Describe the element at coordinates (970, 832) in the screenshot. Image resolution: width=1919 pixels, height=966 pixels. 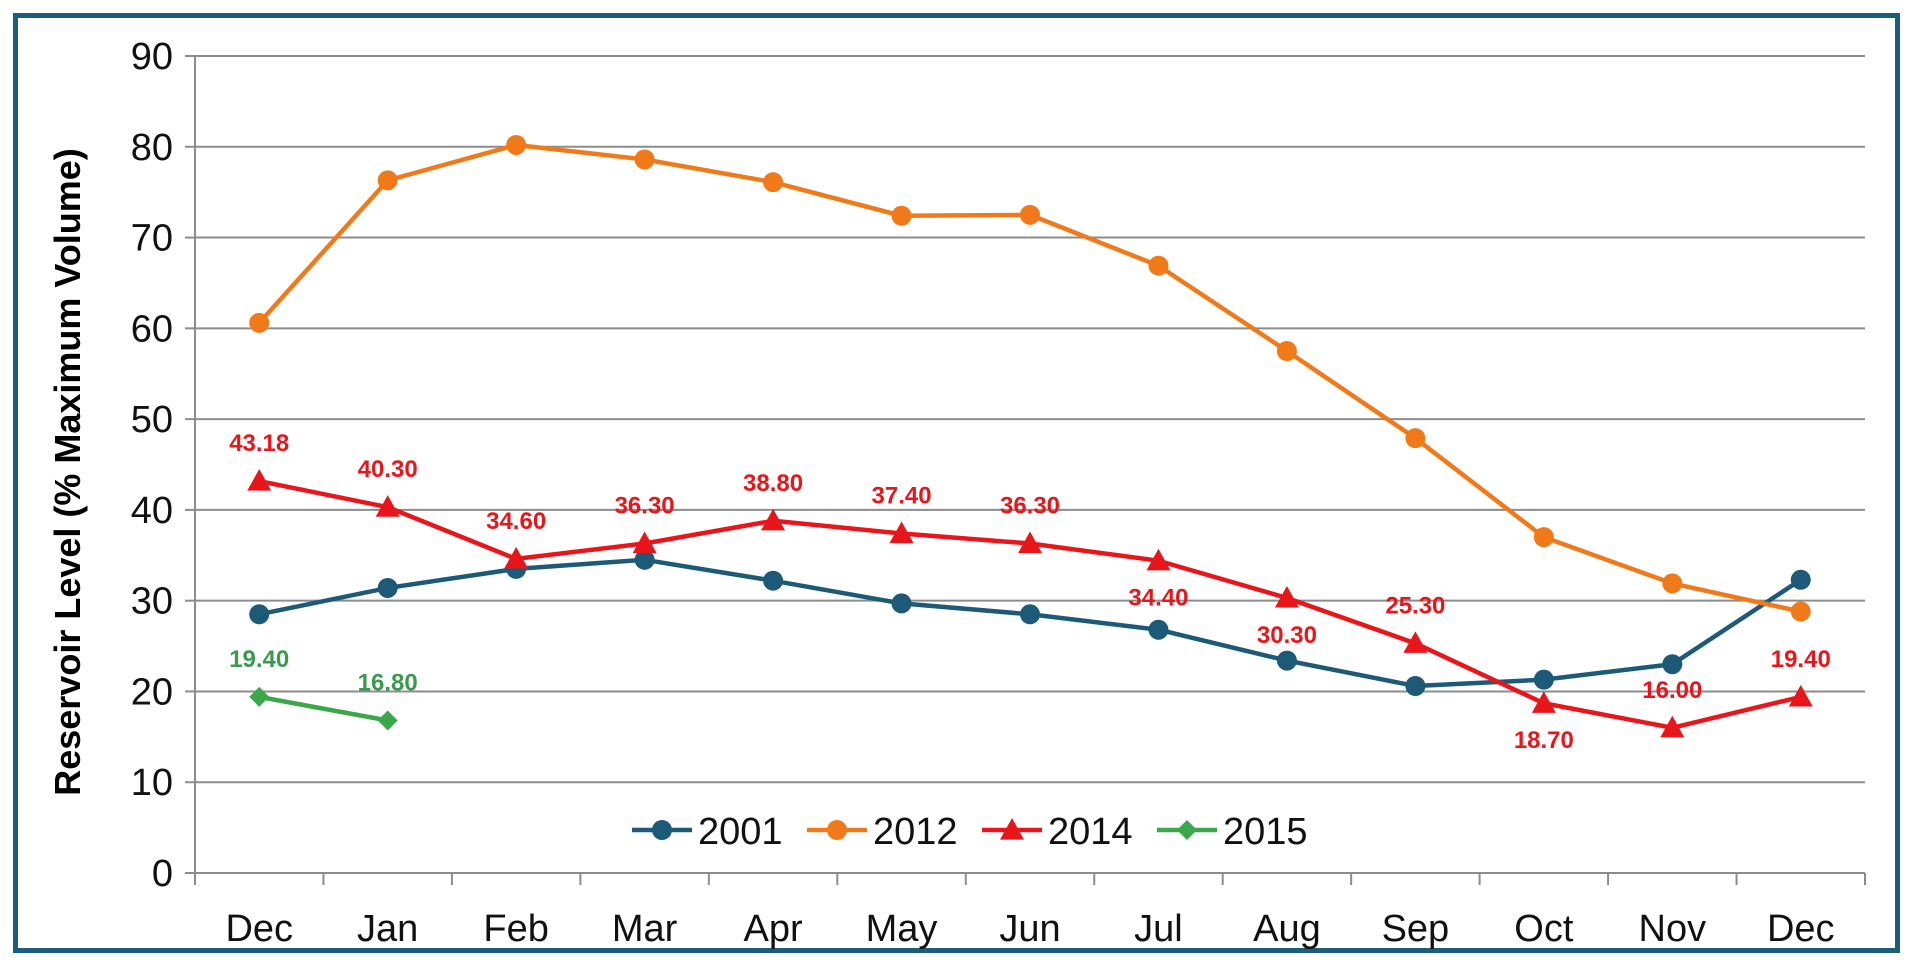
I see `legend: 2001 2012 2014 2015` at that location.